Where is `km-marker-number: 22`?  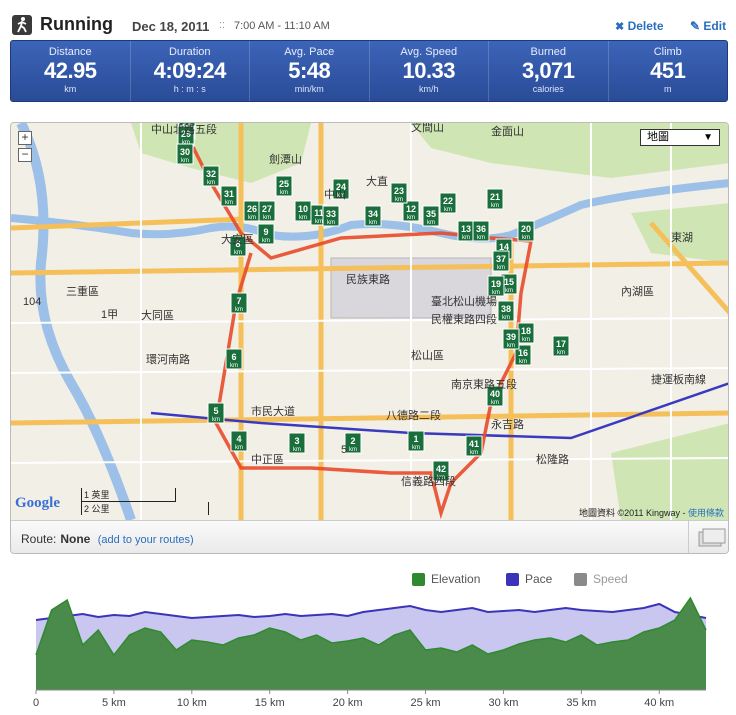 km-marker-number: 22 is located at coordinates (448, 201).